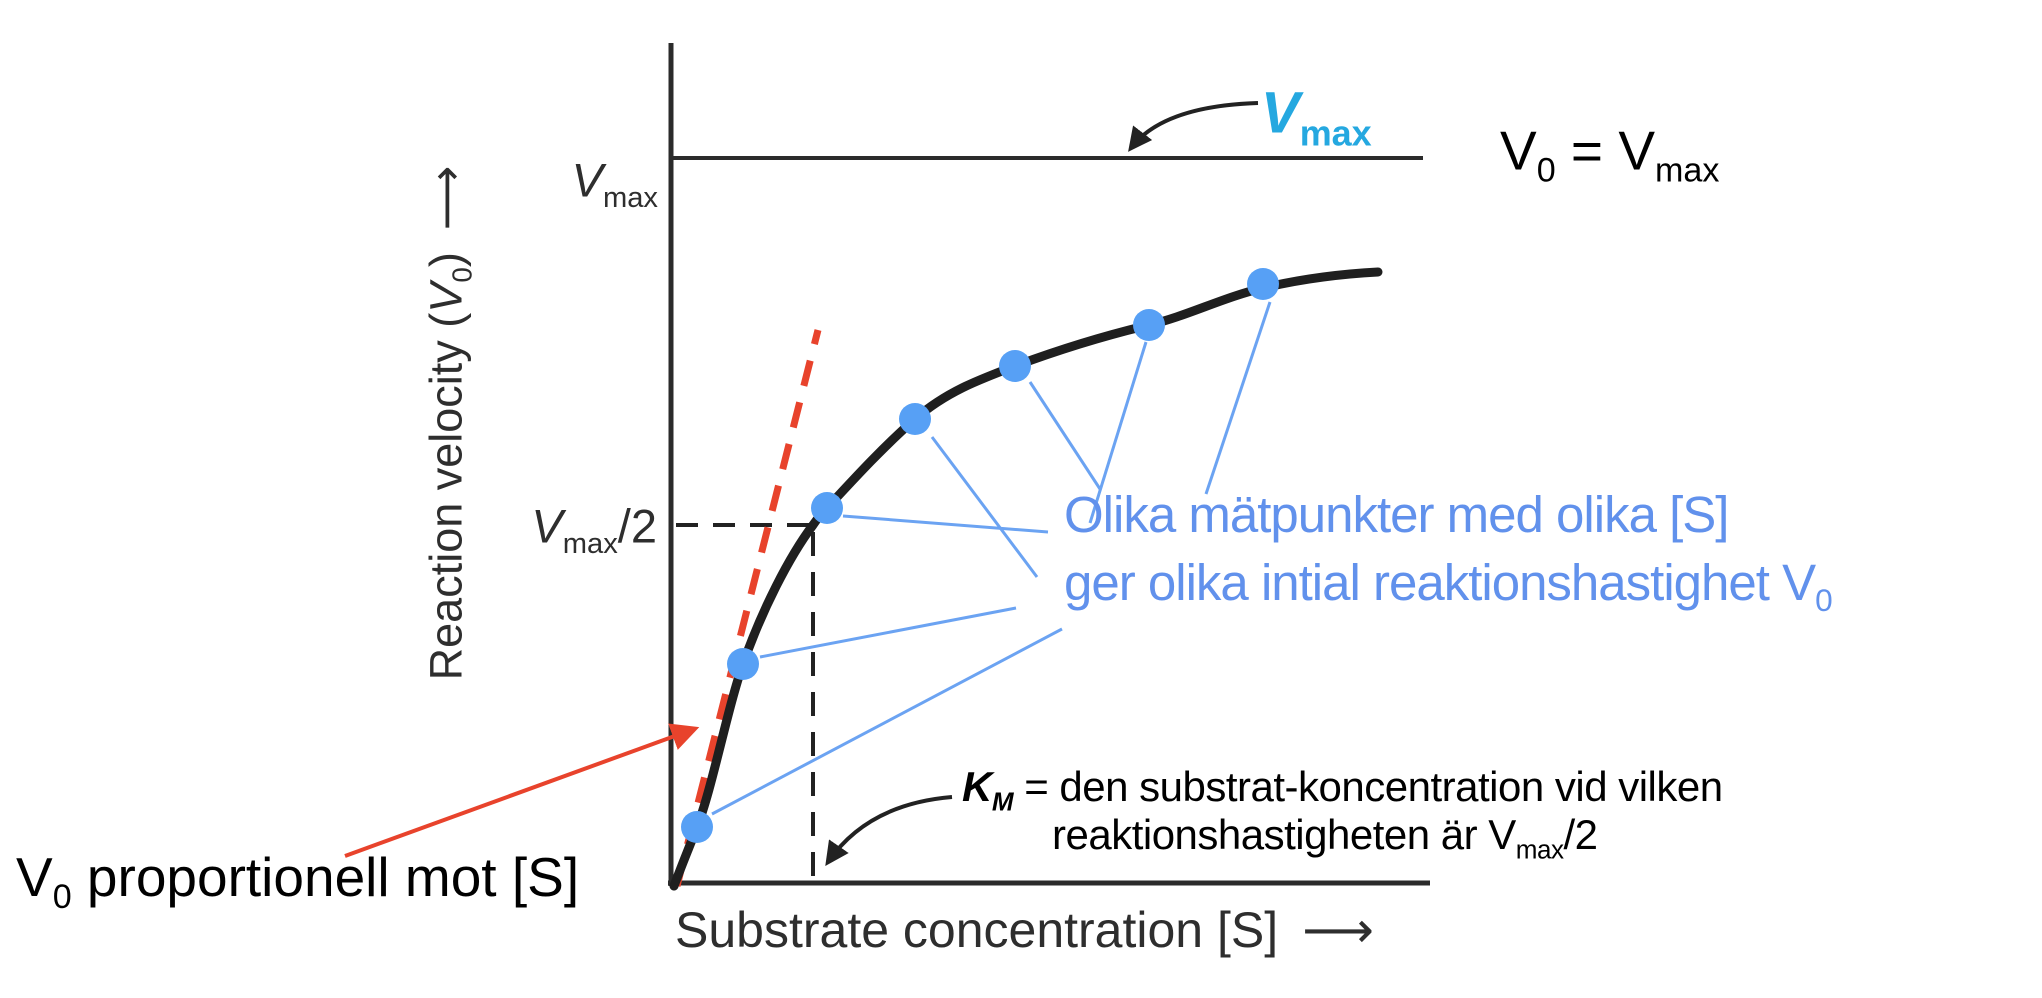 Image resolution: width=2042 pixels, height=998 pixels. What do you see at coordinates (1280, 113) in the screenshot?
I see `vmax-callout-v: V` at bounding box center [1280, 113].